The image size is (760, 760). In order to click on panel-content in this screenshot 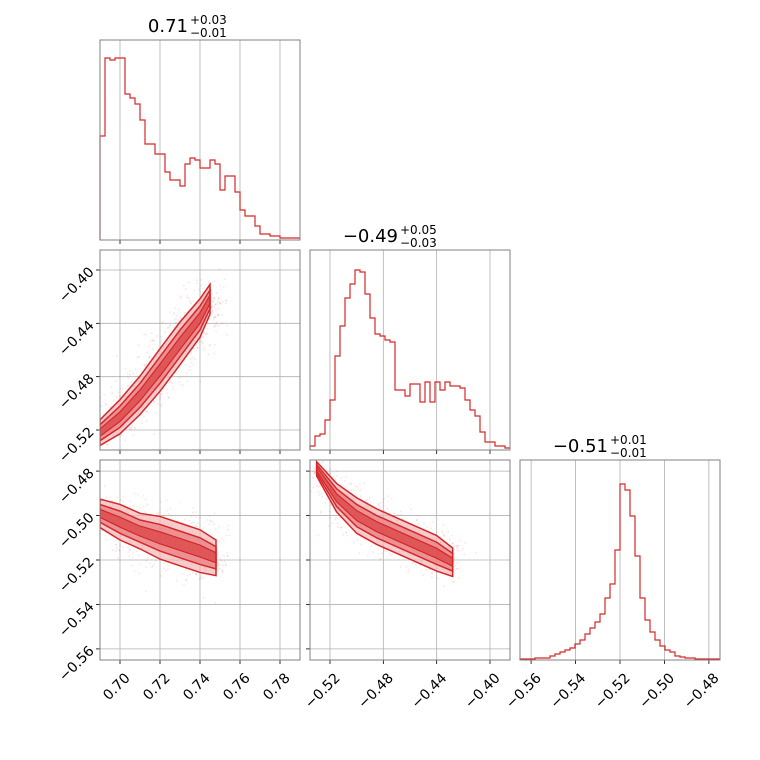, I will do `click(164, 357)`.